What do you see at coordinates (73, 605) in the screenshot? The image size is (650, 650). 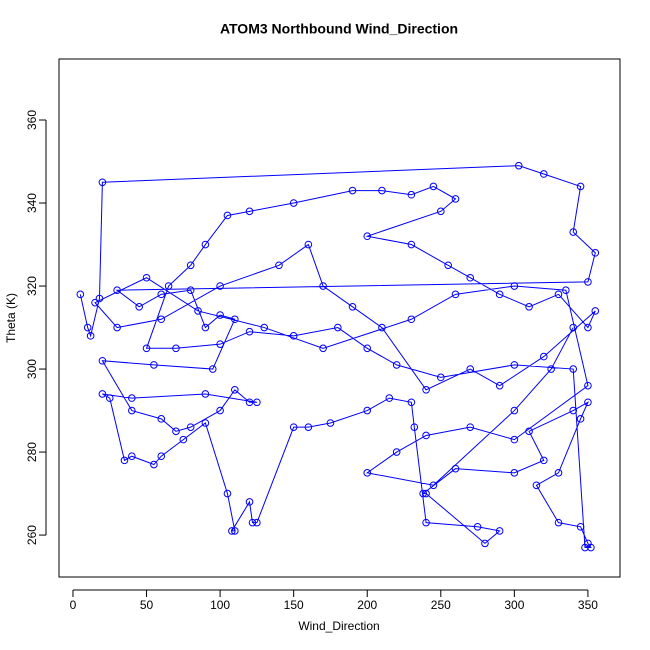 I see `x-tick-label: 0` at bounding box center [73, 605].